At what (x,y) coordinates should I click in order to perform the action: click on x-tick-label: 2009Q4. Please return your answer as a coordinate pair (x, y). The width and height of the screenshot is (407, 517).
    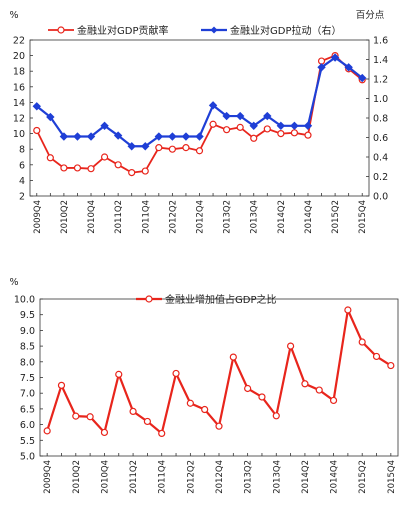
    Looking at the image, I should click on (38, 217).